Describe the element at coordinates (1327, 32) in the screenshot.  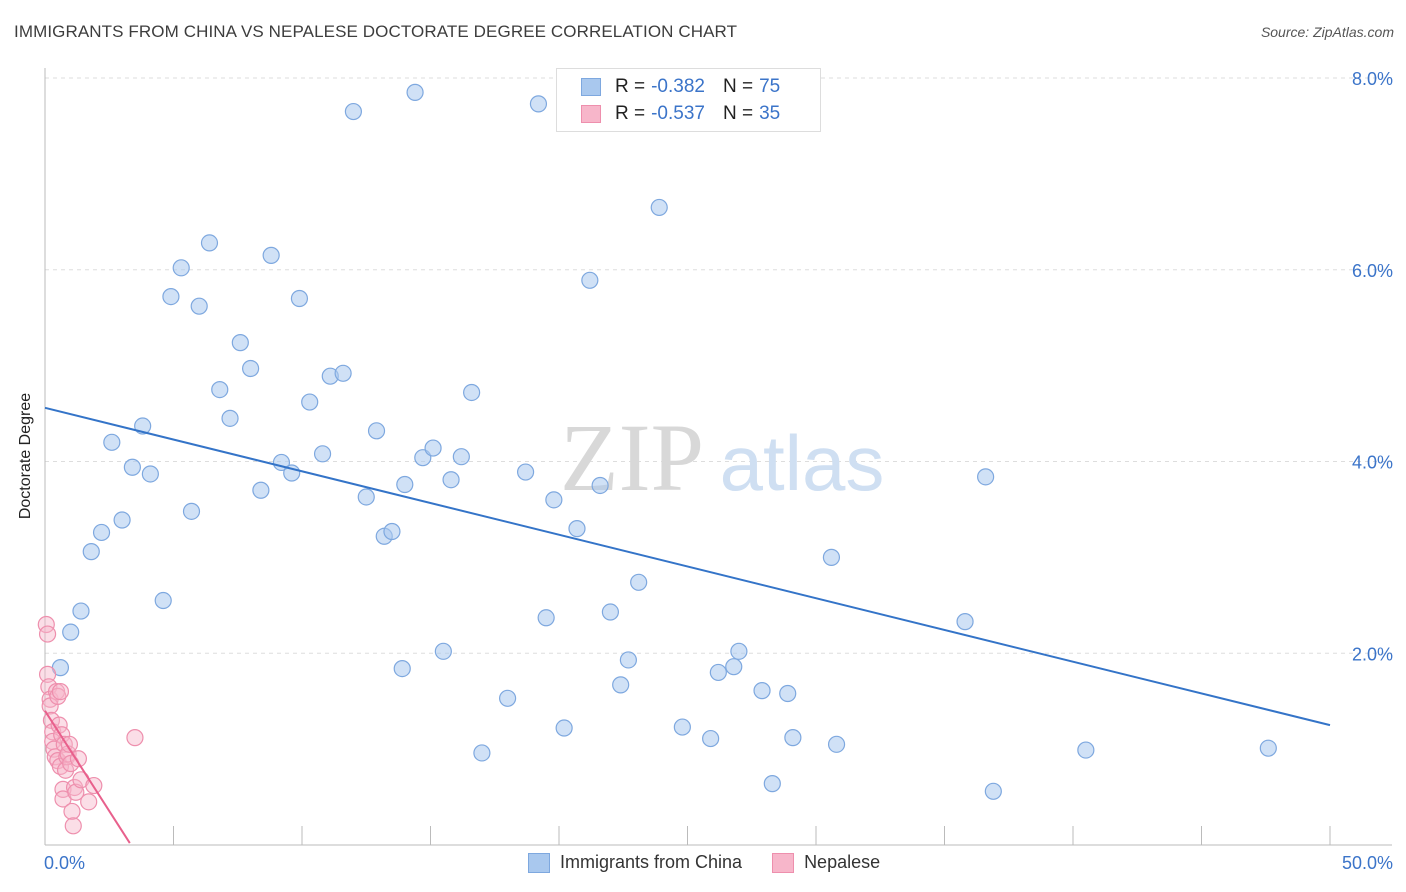
I see `source-credit: Source: ZipAtlas.com` at that location.